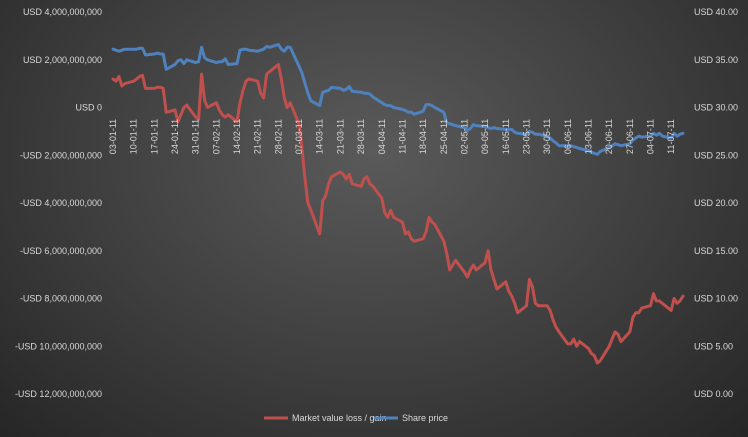 The image size is (748, 437). Describe the element at coordinates (258, 136) in the screenshot. I see `x-tick-label: 21-02-11` at that location.